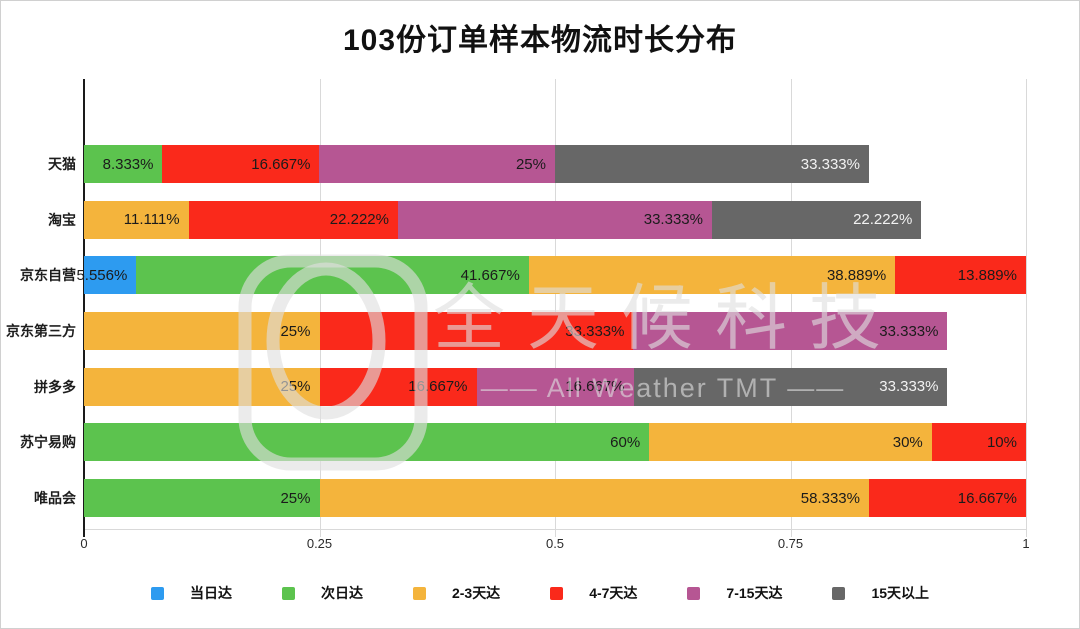 This screenshot has width=1080, height=629. What do you see at coordinates (332, 275) in the screenshot?
I see `bar-segment: 41.667%` at bounding box center [332, 275].